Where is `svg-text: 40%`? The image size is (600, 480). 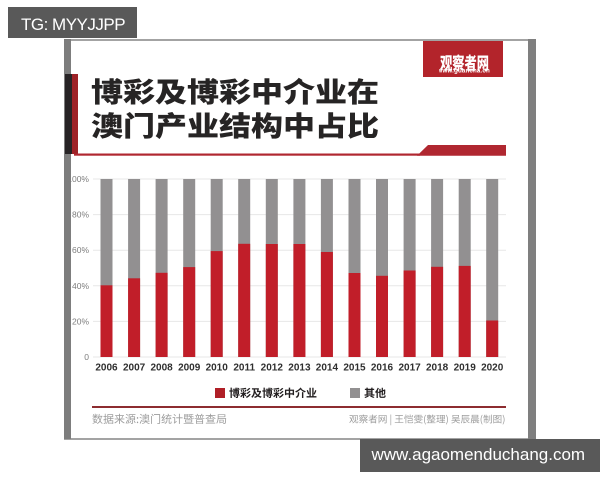
svg-text: 40% is located at coordinates (80, 286).